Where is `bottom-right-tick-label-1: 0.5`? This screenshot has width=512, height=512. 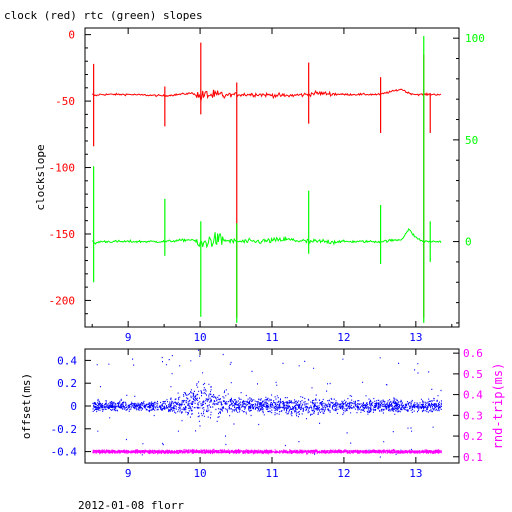
bottom-right-tick-label-1: 0.5 is located at coordinates (473, 374).